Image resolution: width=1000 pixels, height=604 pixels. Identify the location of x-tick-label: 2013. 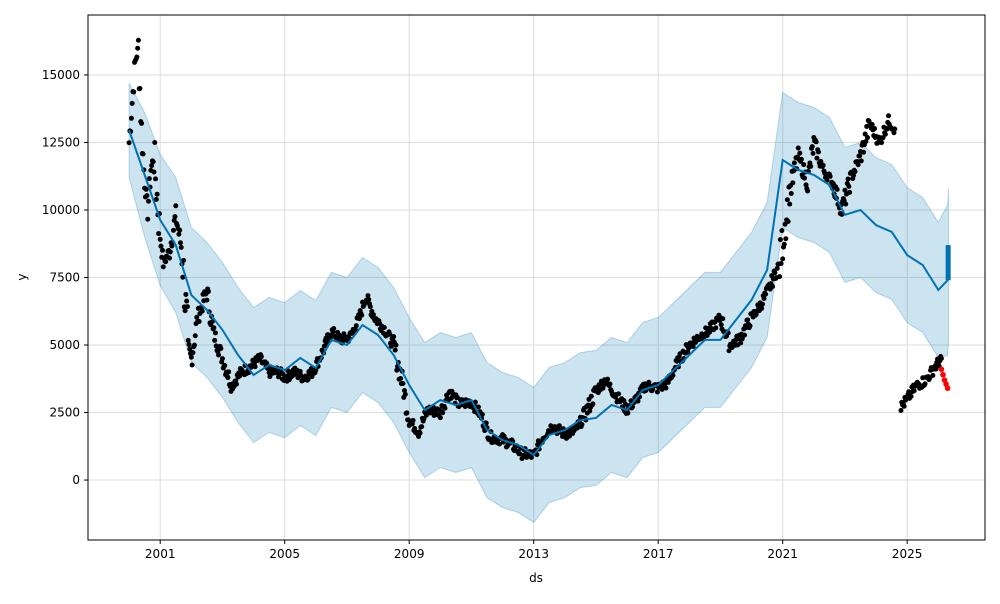
(533, 554).